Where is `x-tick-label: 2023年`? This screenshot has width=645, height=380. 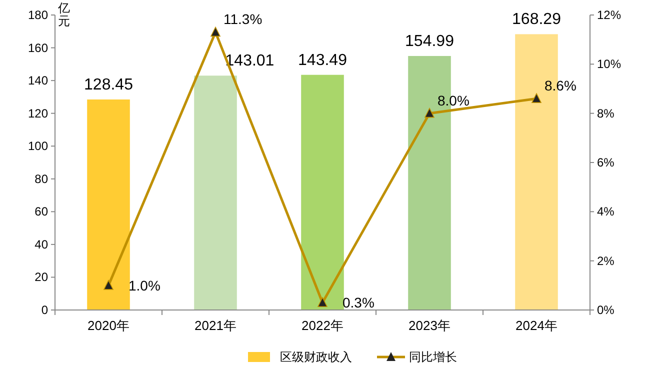
x-tick-label: 2023年 is located at coordinates (429, 325).